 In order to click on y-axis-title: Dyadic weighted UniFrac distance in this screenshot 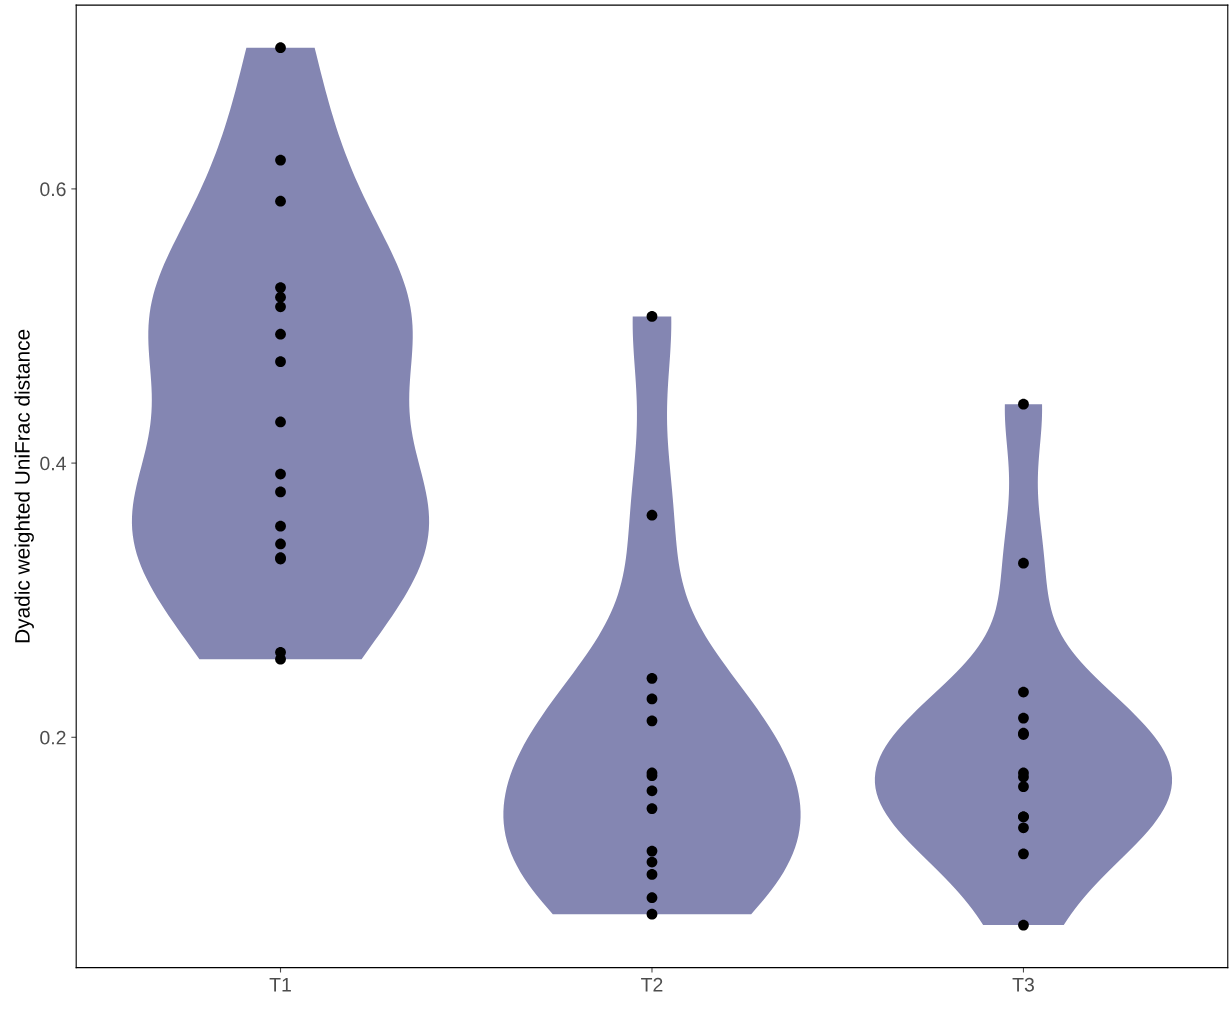, I will do `click(24, 486)`.